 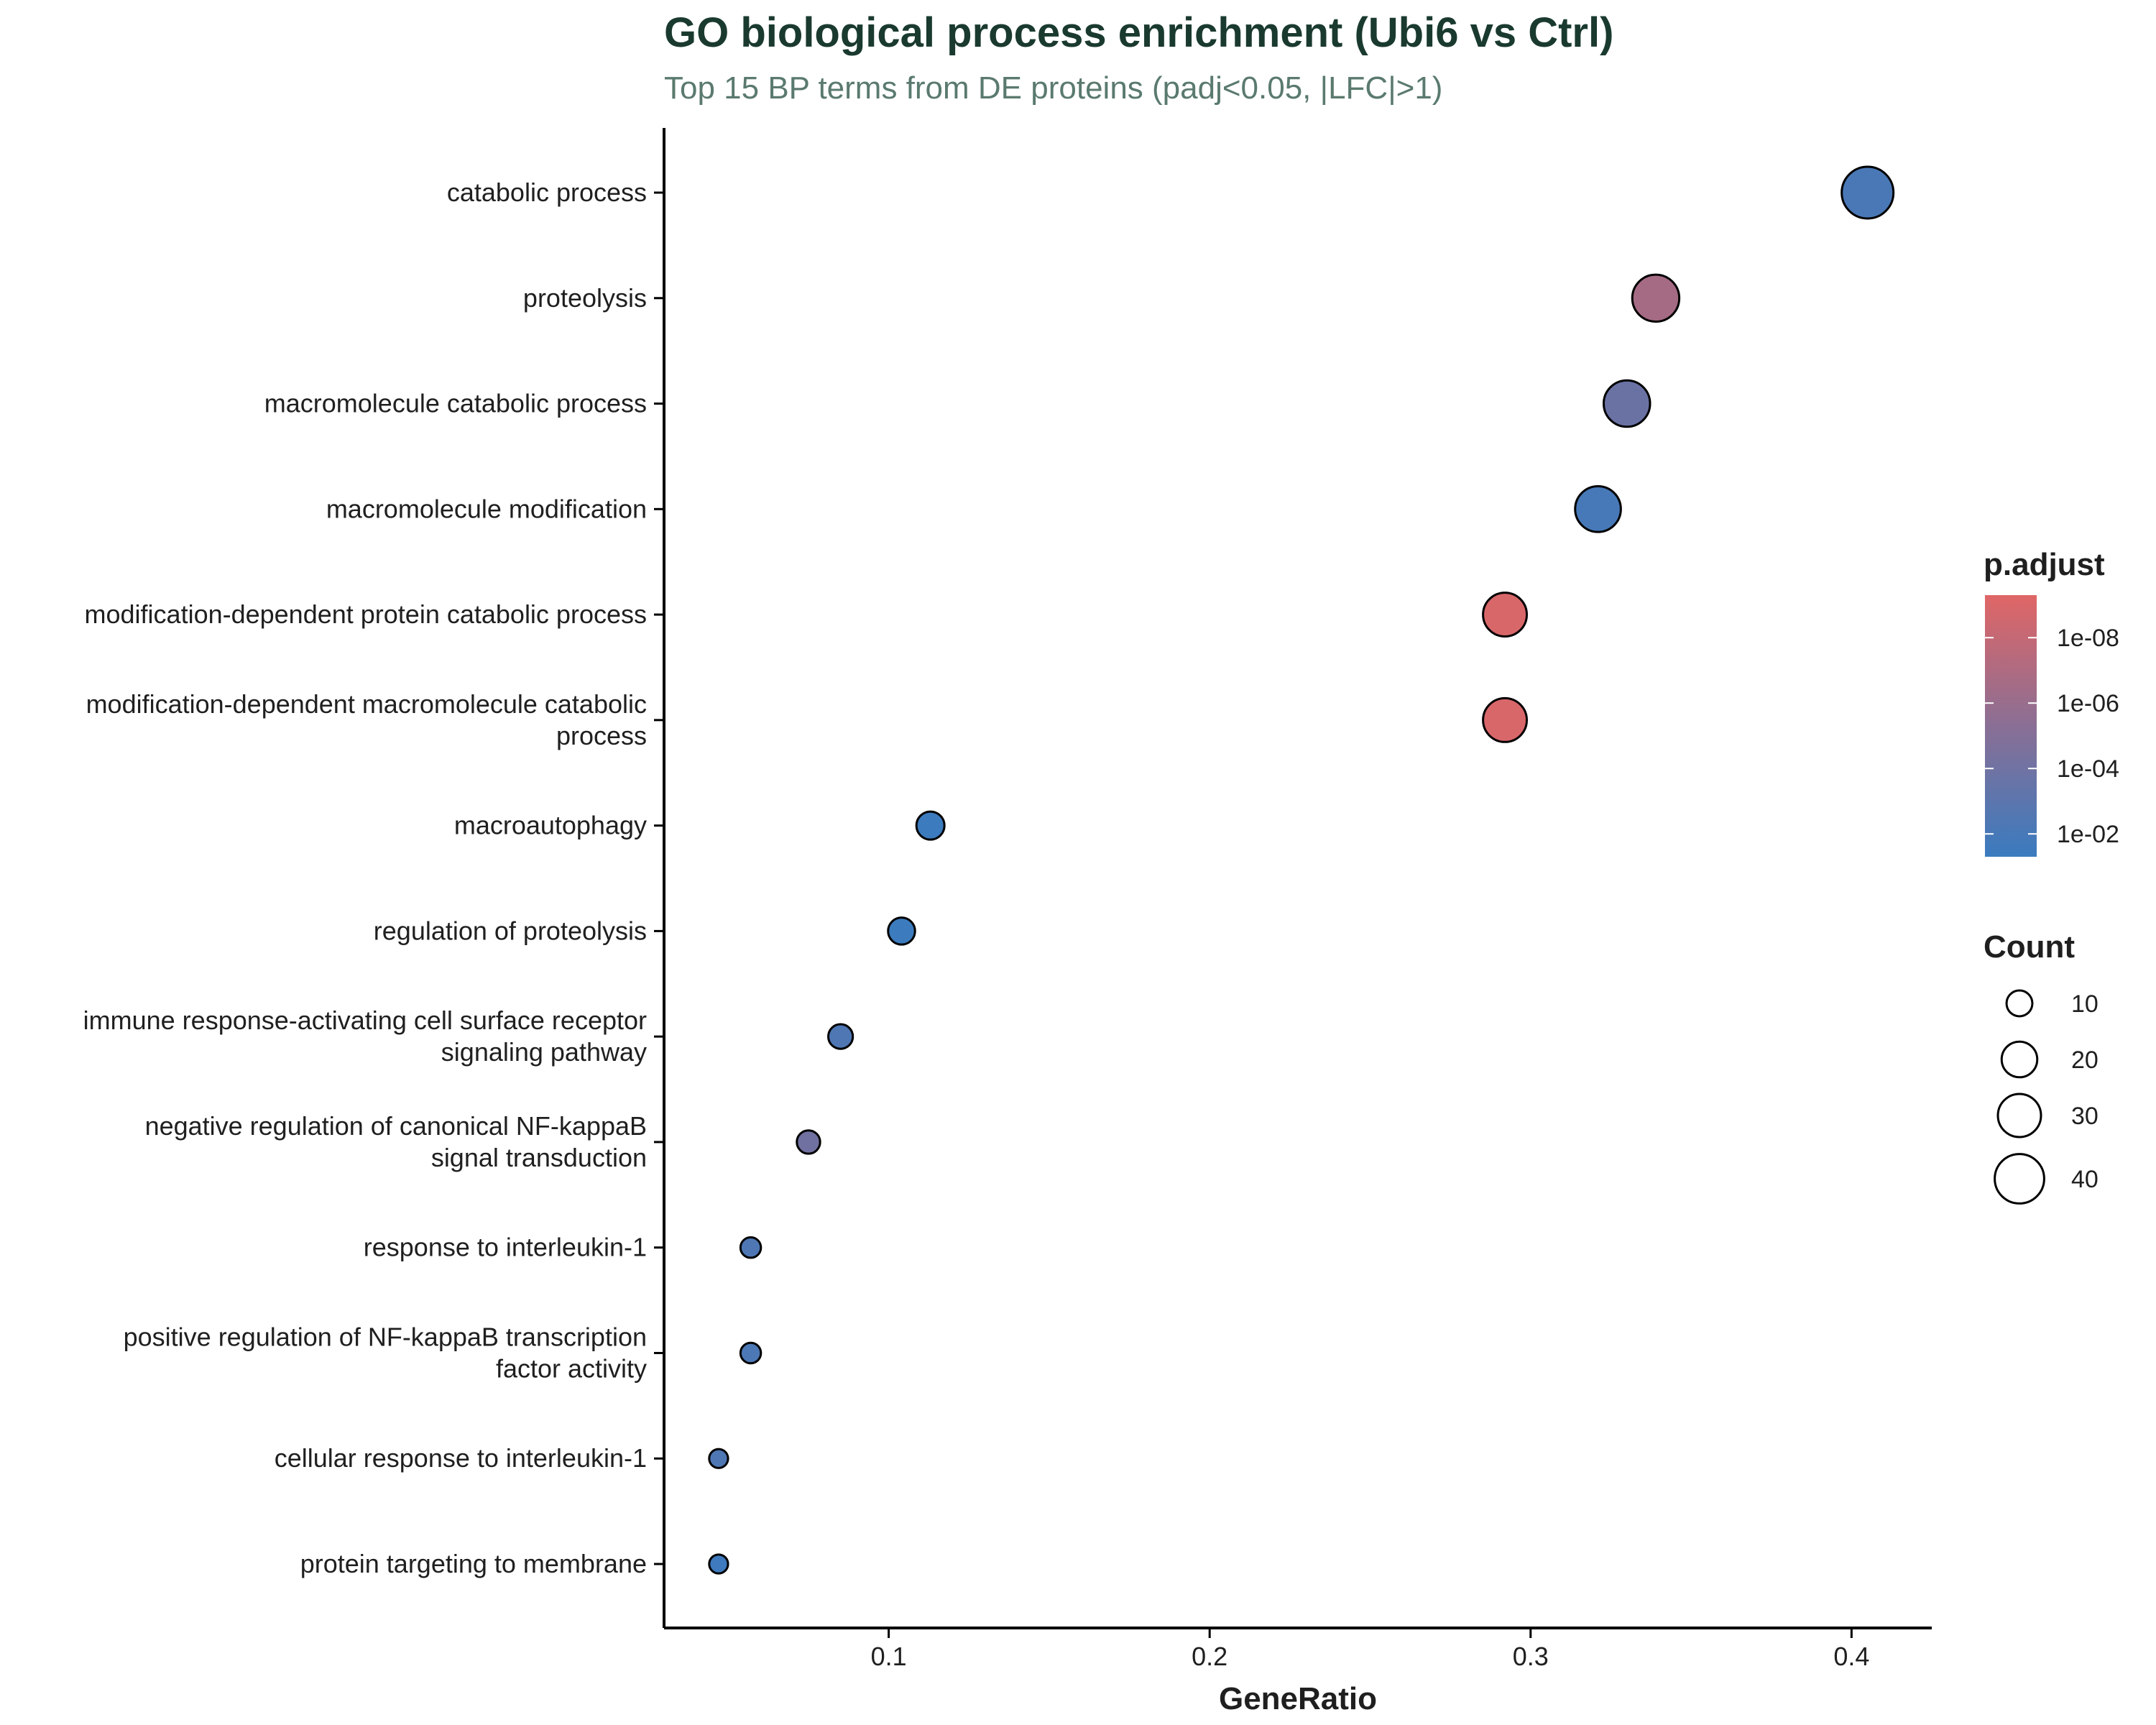 I want to click on x-tick-label: 0.3, so click(x=1531, y=1656).